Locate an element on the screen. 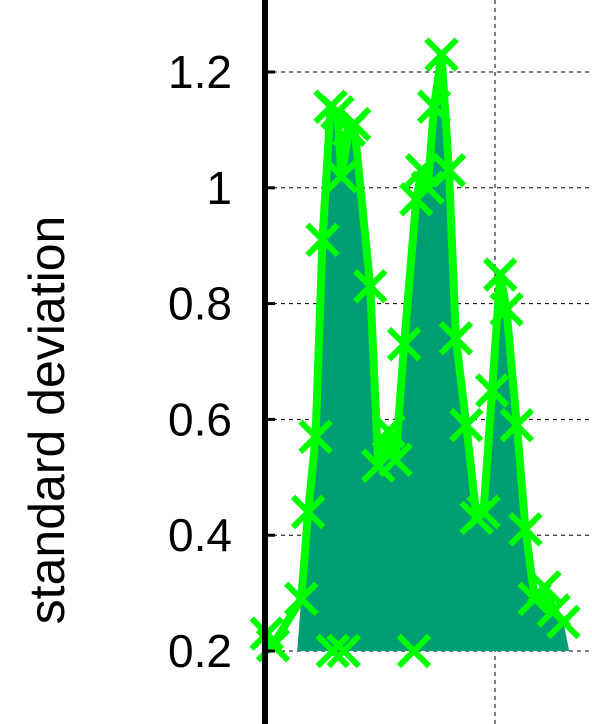  y-tick-label: 0.6 is located at coordinates (200, 419).